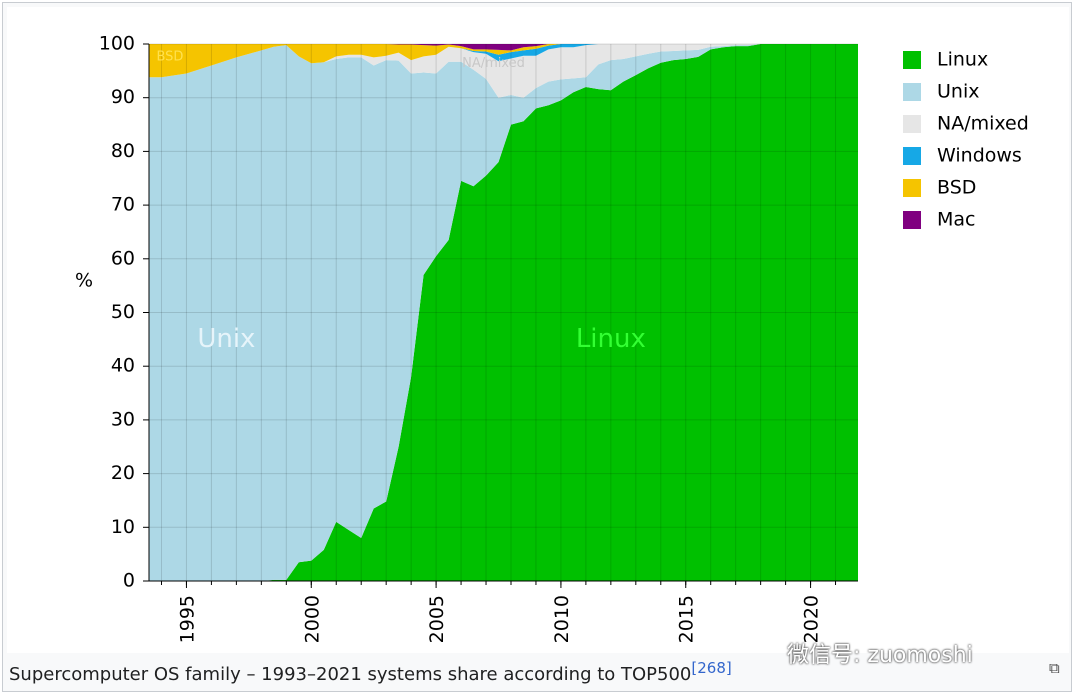 The image size is (1080, 696). Describe the element at coordinates (912, 124) in the screenshot. I see `legend-swatch-na-mixed` at that location.